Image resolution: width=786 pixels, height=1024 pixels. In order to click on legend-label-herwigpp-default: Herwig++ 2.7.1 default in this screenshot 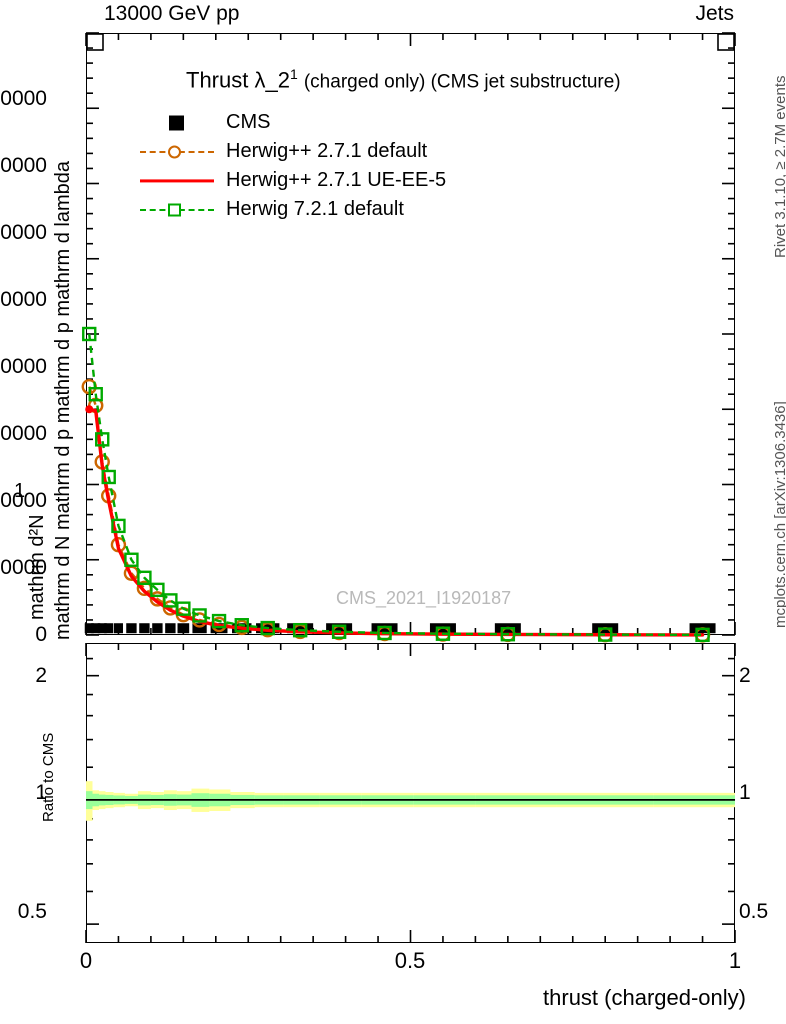, I will do `click(327, 151)`.